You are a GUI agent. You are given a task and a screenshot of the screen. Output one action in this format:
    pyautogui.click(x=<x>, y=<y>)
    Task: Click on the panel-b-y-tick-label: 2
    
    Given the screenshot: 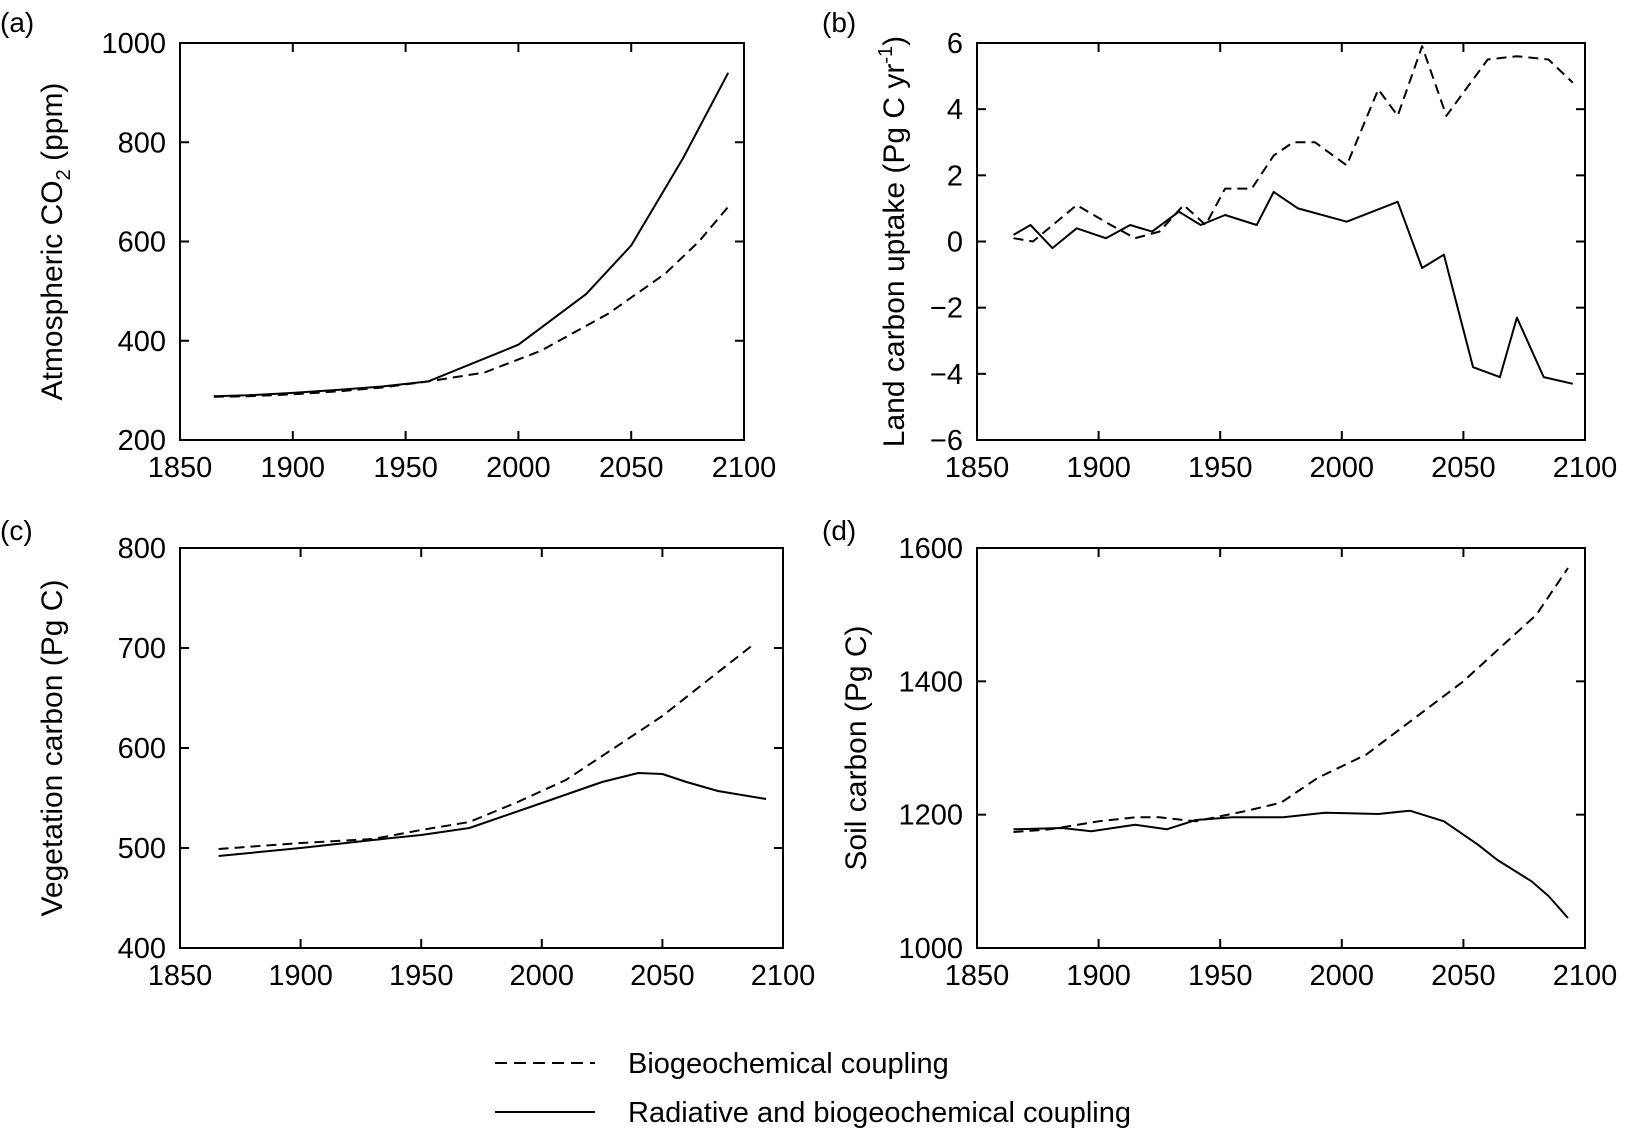 What is the action you would take?
    pyautogui.click(x=955, y=176)
    